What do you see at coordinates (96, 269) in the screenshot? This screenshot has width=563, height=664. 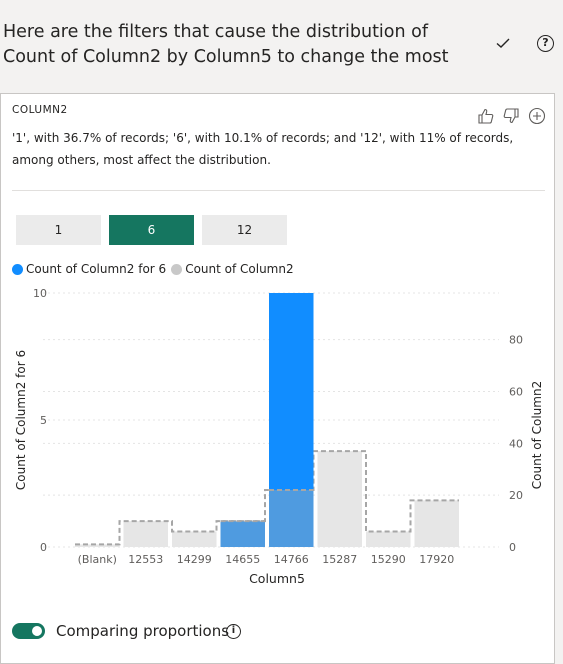 I see `legend-label-primary: Count of Column2 for 6` at bounding box center [96, 269].